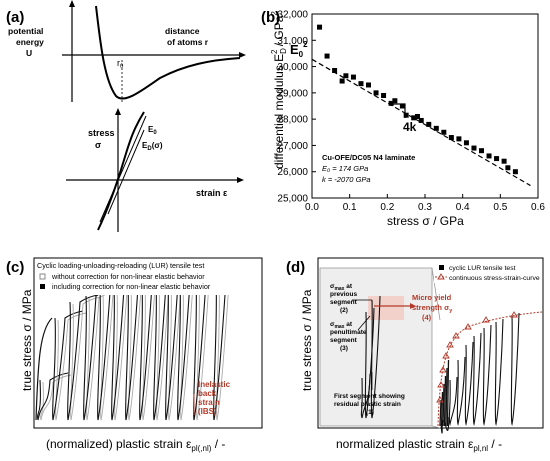 The width and height of the screenshot is (550, 461). I want to click on plot-d-curves, so click(451, 364).